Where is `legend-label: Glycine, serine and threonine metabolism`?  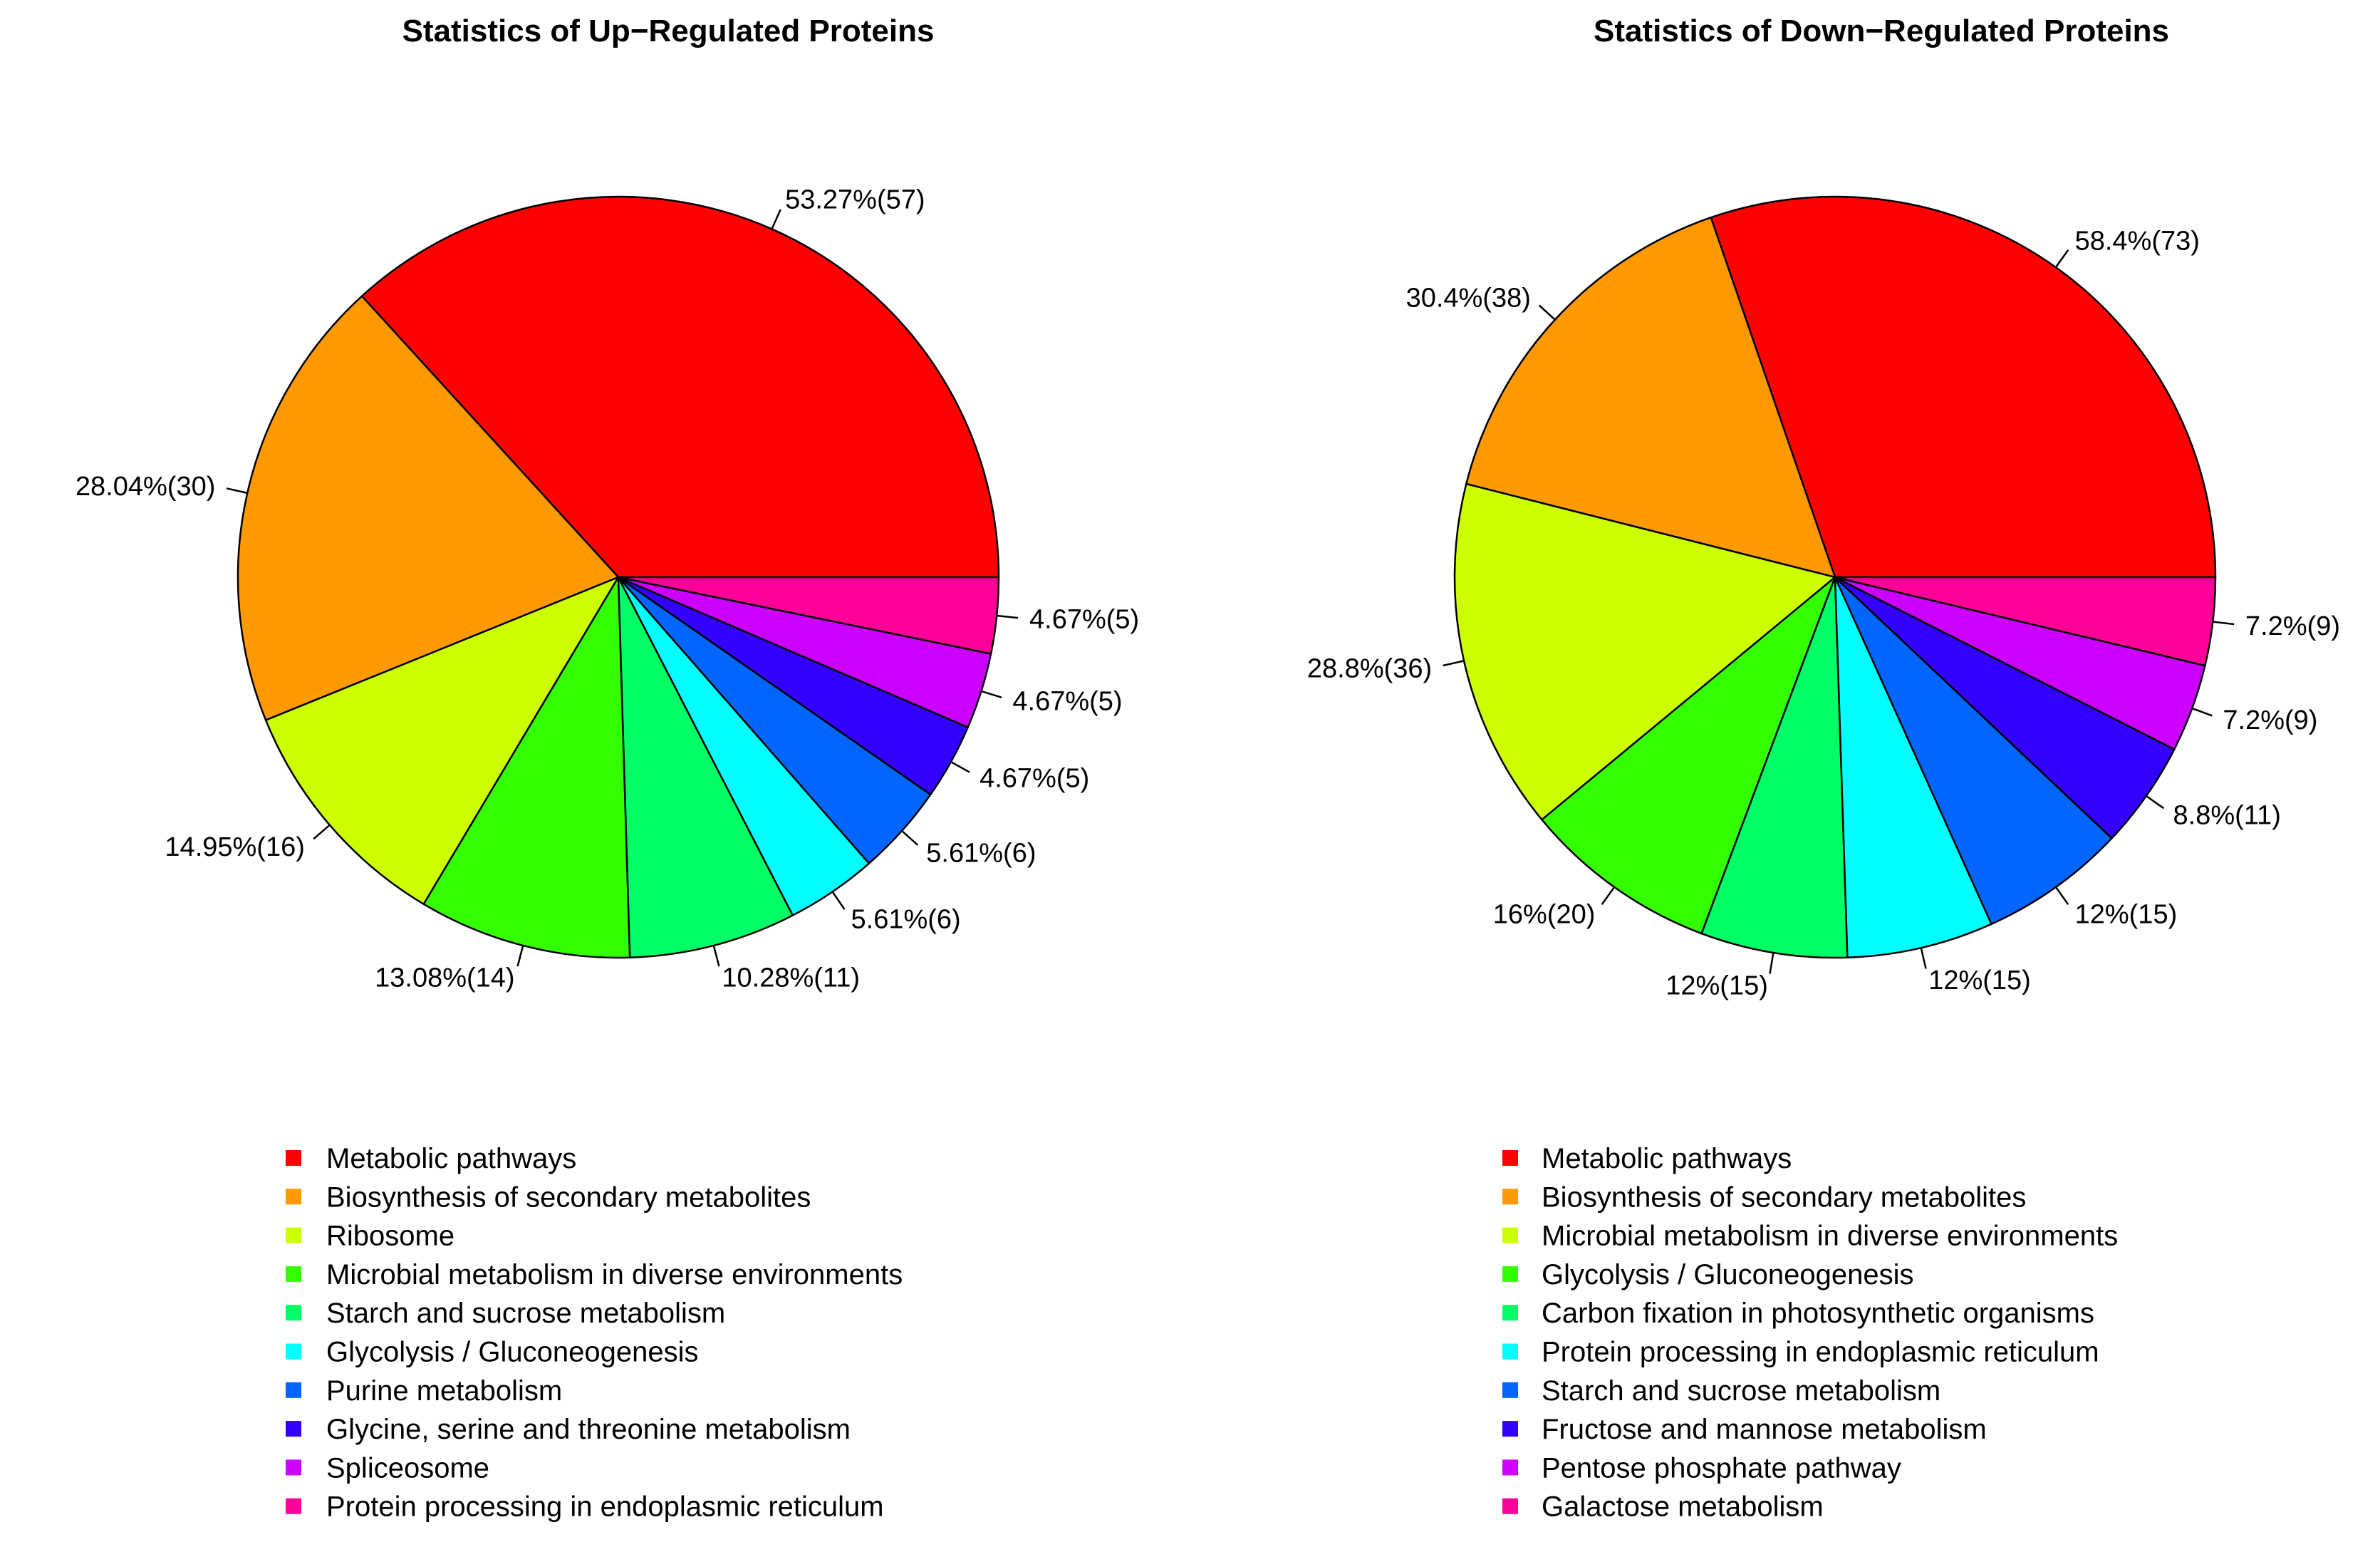 legend-label: Glycine, serine and threonine metabolism is located at coordinates (588, 1429).